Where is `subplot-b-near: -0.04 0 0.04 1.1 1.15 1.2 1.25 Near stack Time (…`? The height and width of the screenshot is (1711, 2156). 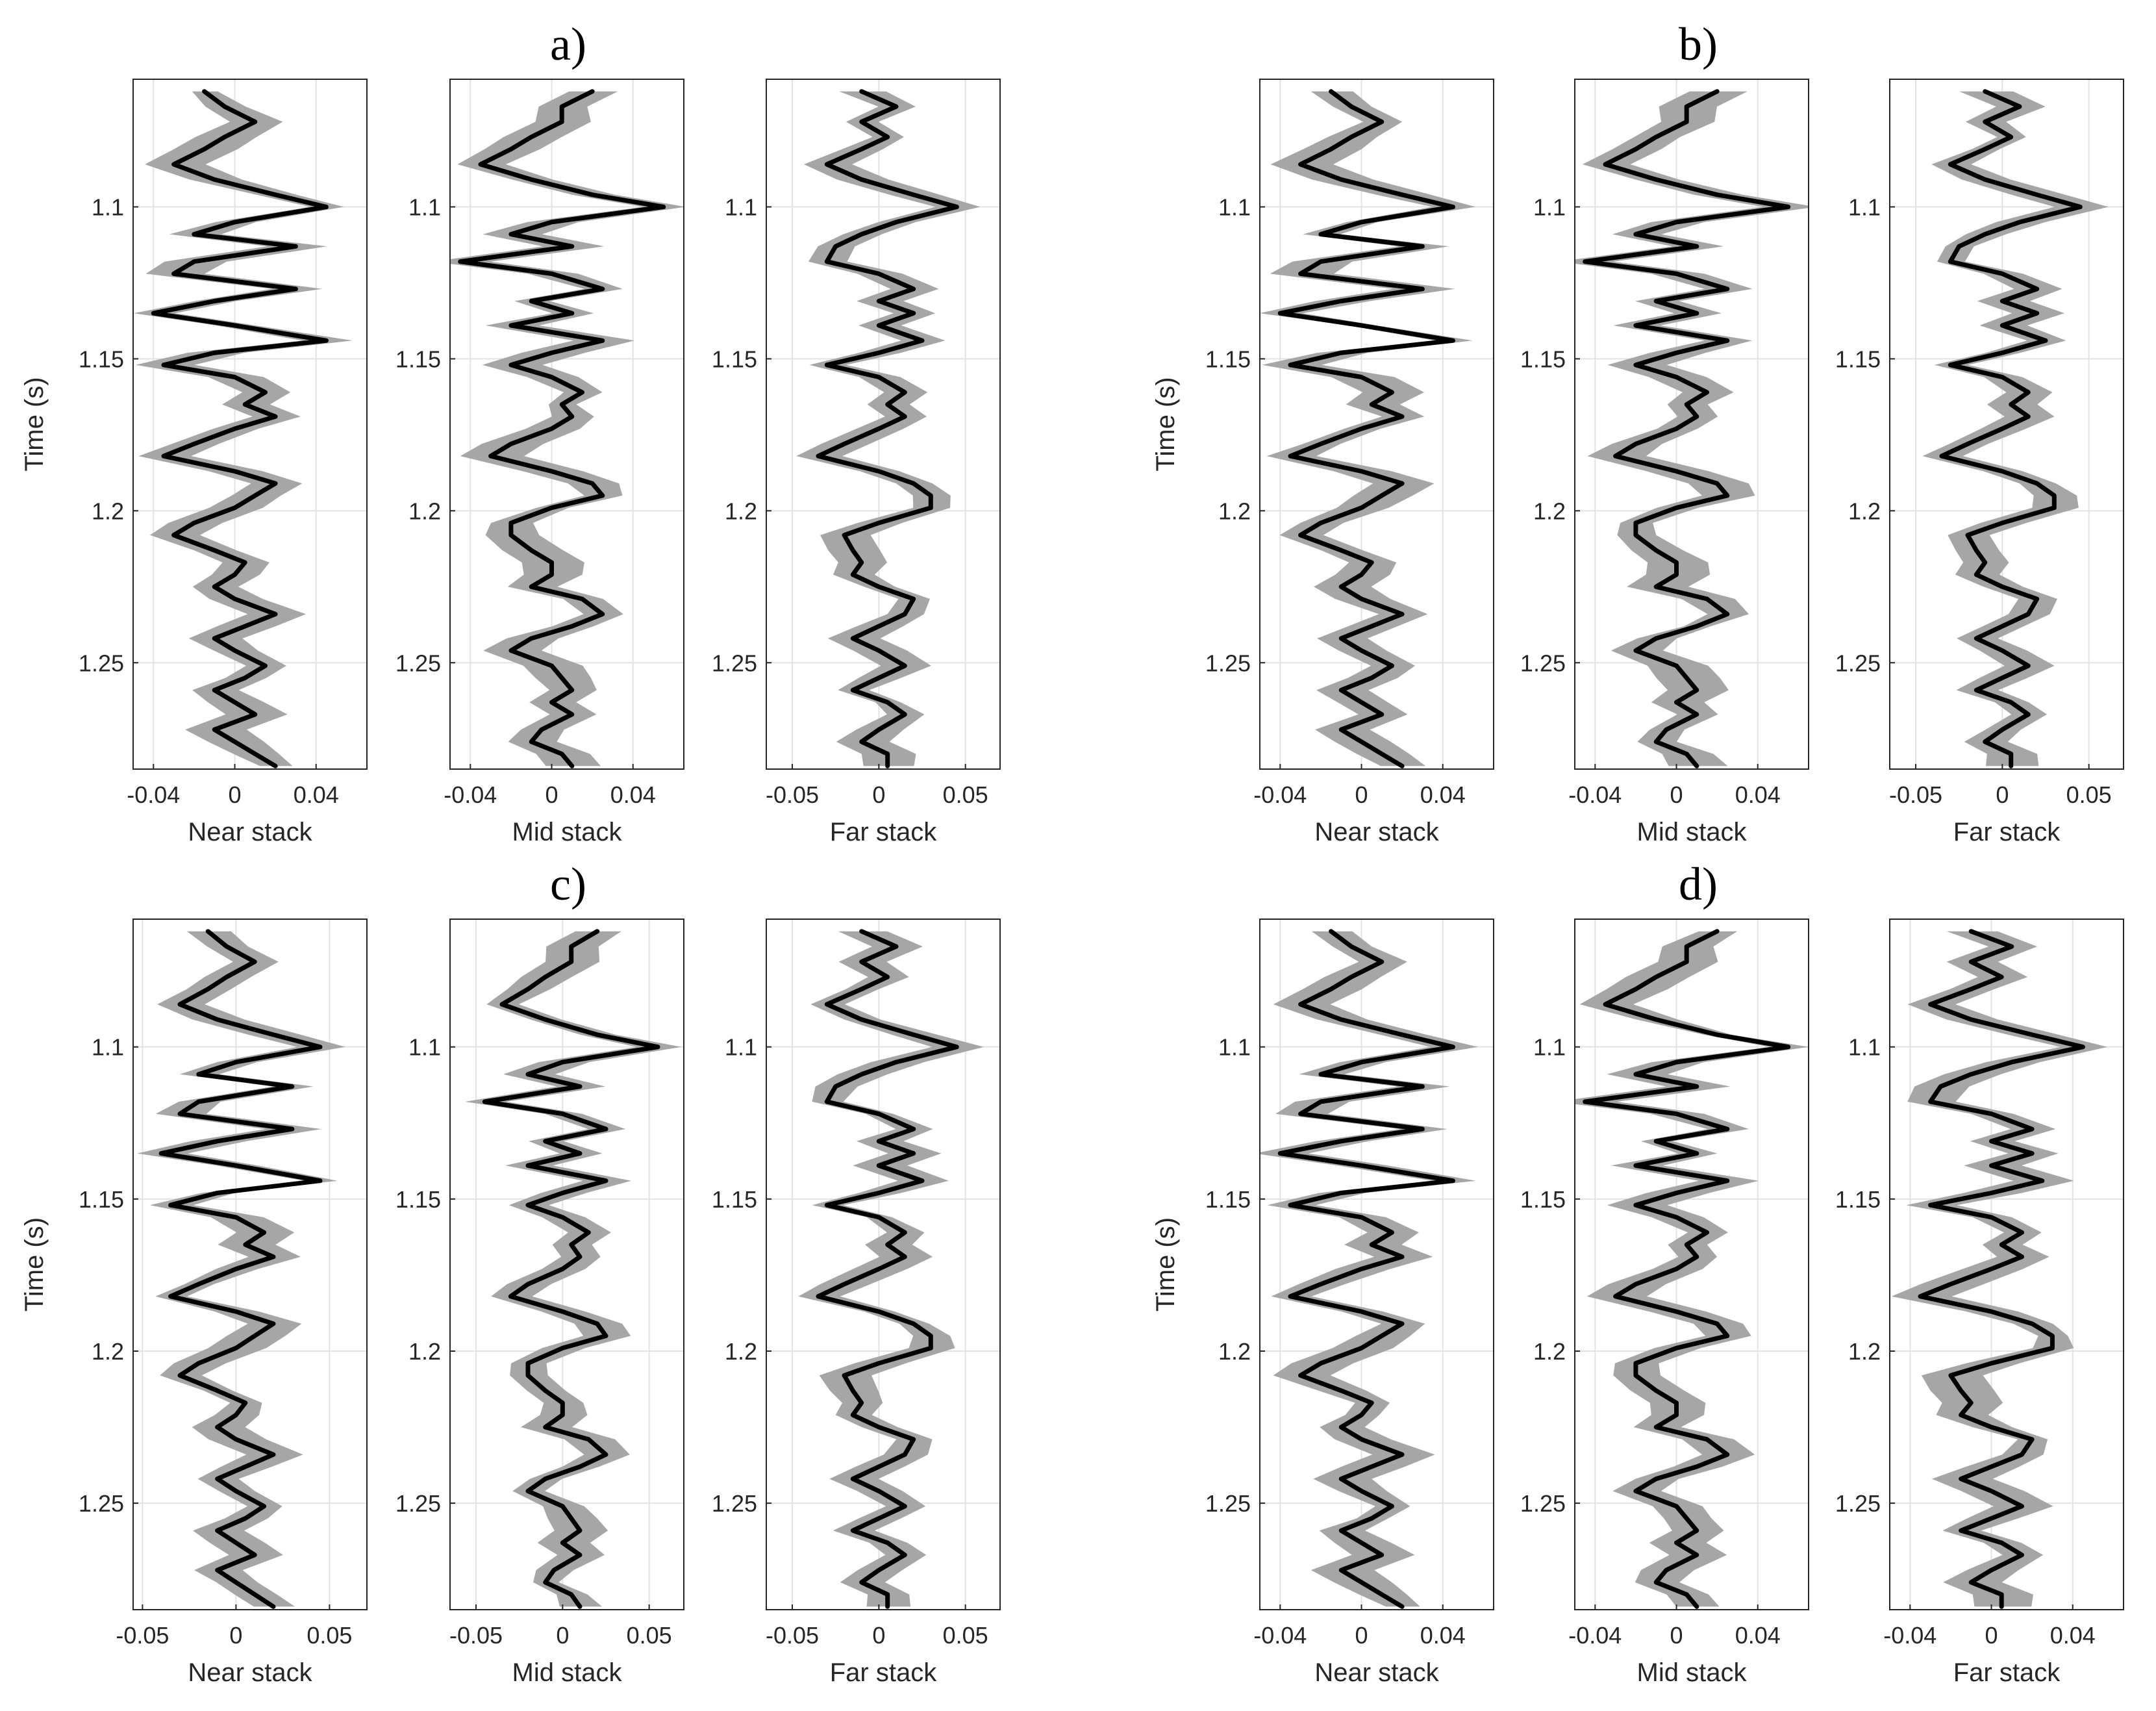
subplot-b-near: -0.04 0 0.04 1.1 1.15 1.2 1.25 Near stack Time (… is located at coordinates (1322, 463).